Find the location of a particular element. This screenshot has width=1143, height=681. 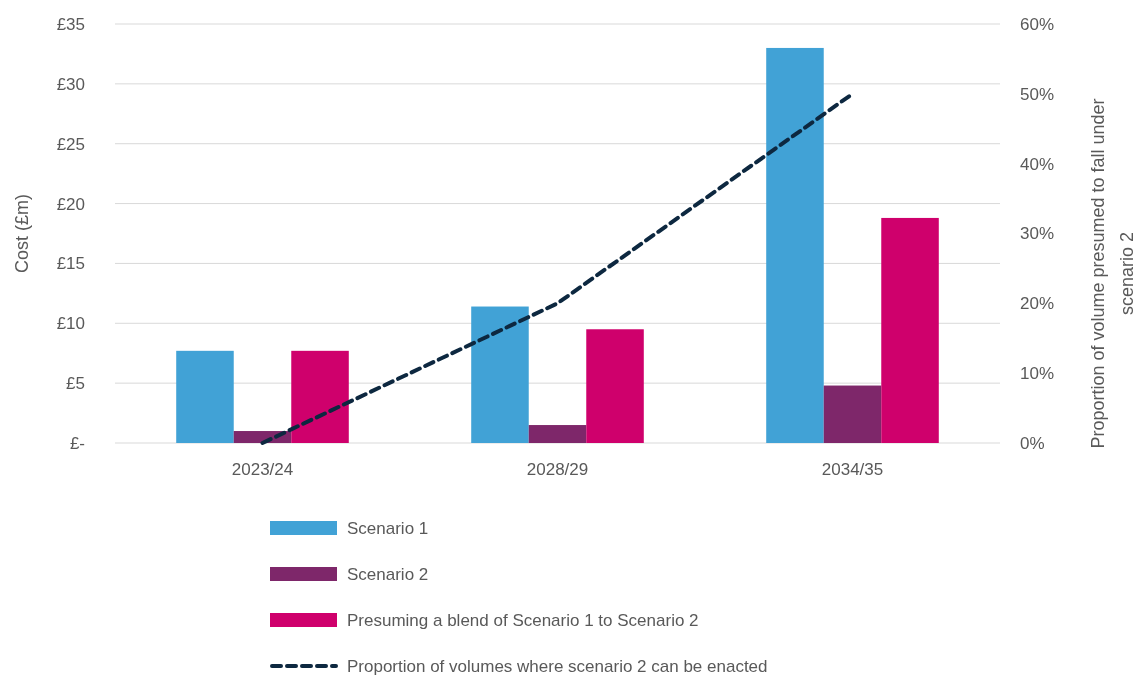

y-axis-title: Cost (£m) is located at coordinates (22, 233).